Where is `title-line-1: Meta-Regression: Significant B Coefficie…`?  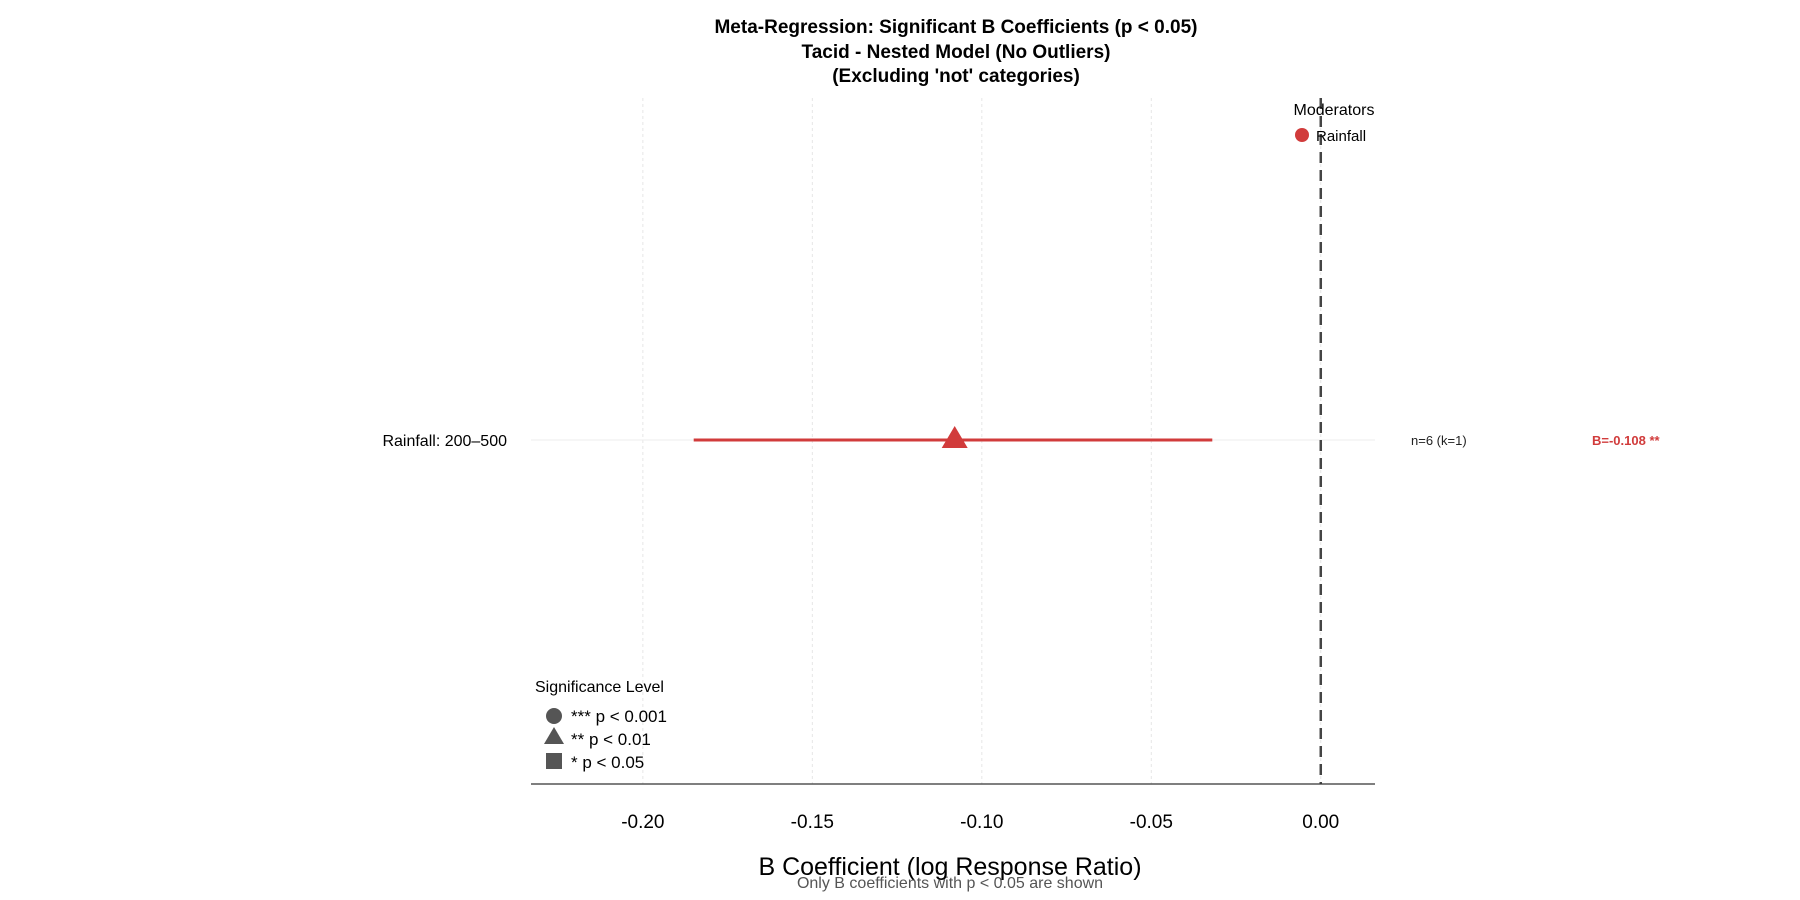
title-line-1: Meta-Regression: Significant B Coefficie… is located at coordinates (955, 27).